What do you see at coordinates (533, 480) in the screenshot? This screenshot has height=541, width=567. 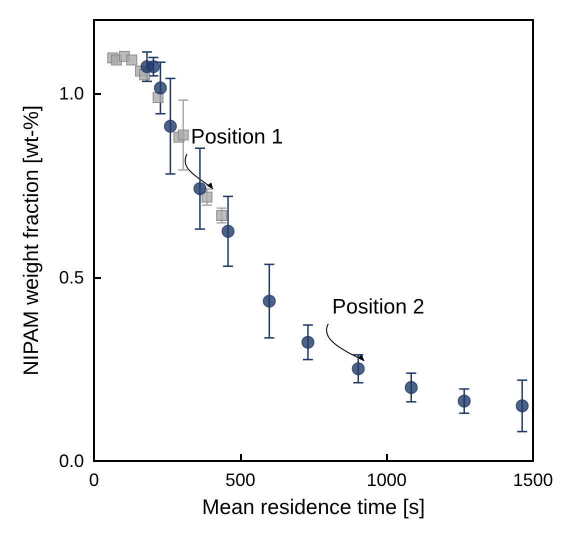 I see `x-tick-label: 1500` at bounding box center [533, 480].